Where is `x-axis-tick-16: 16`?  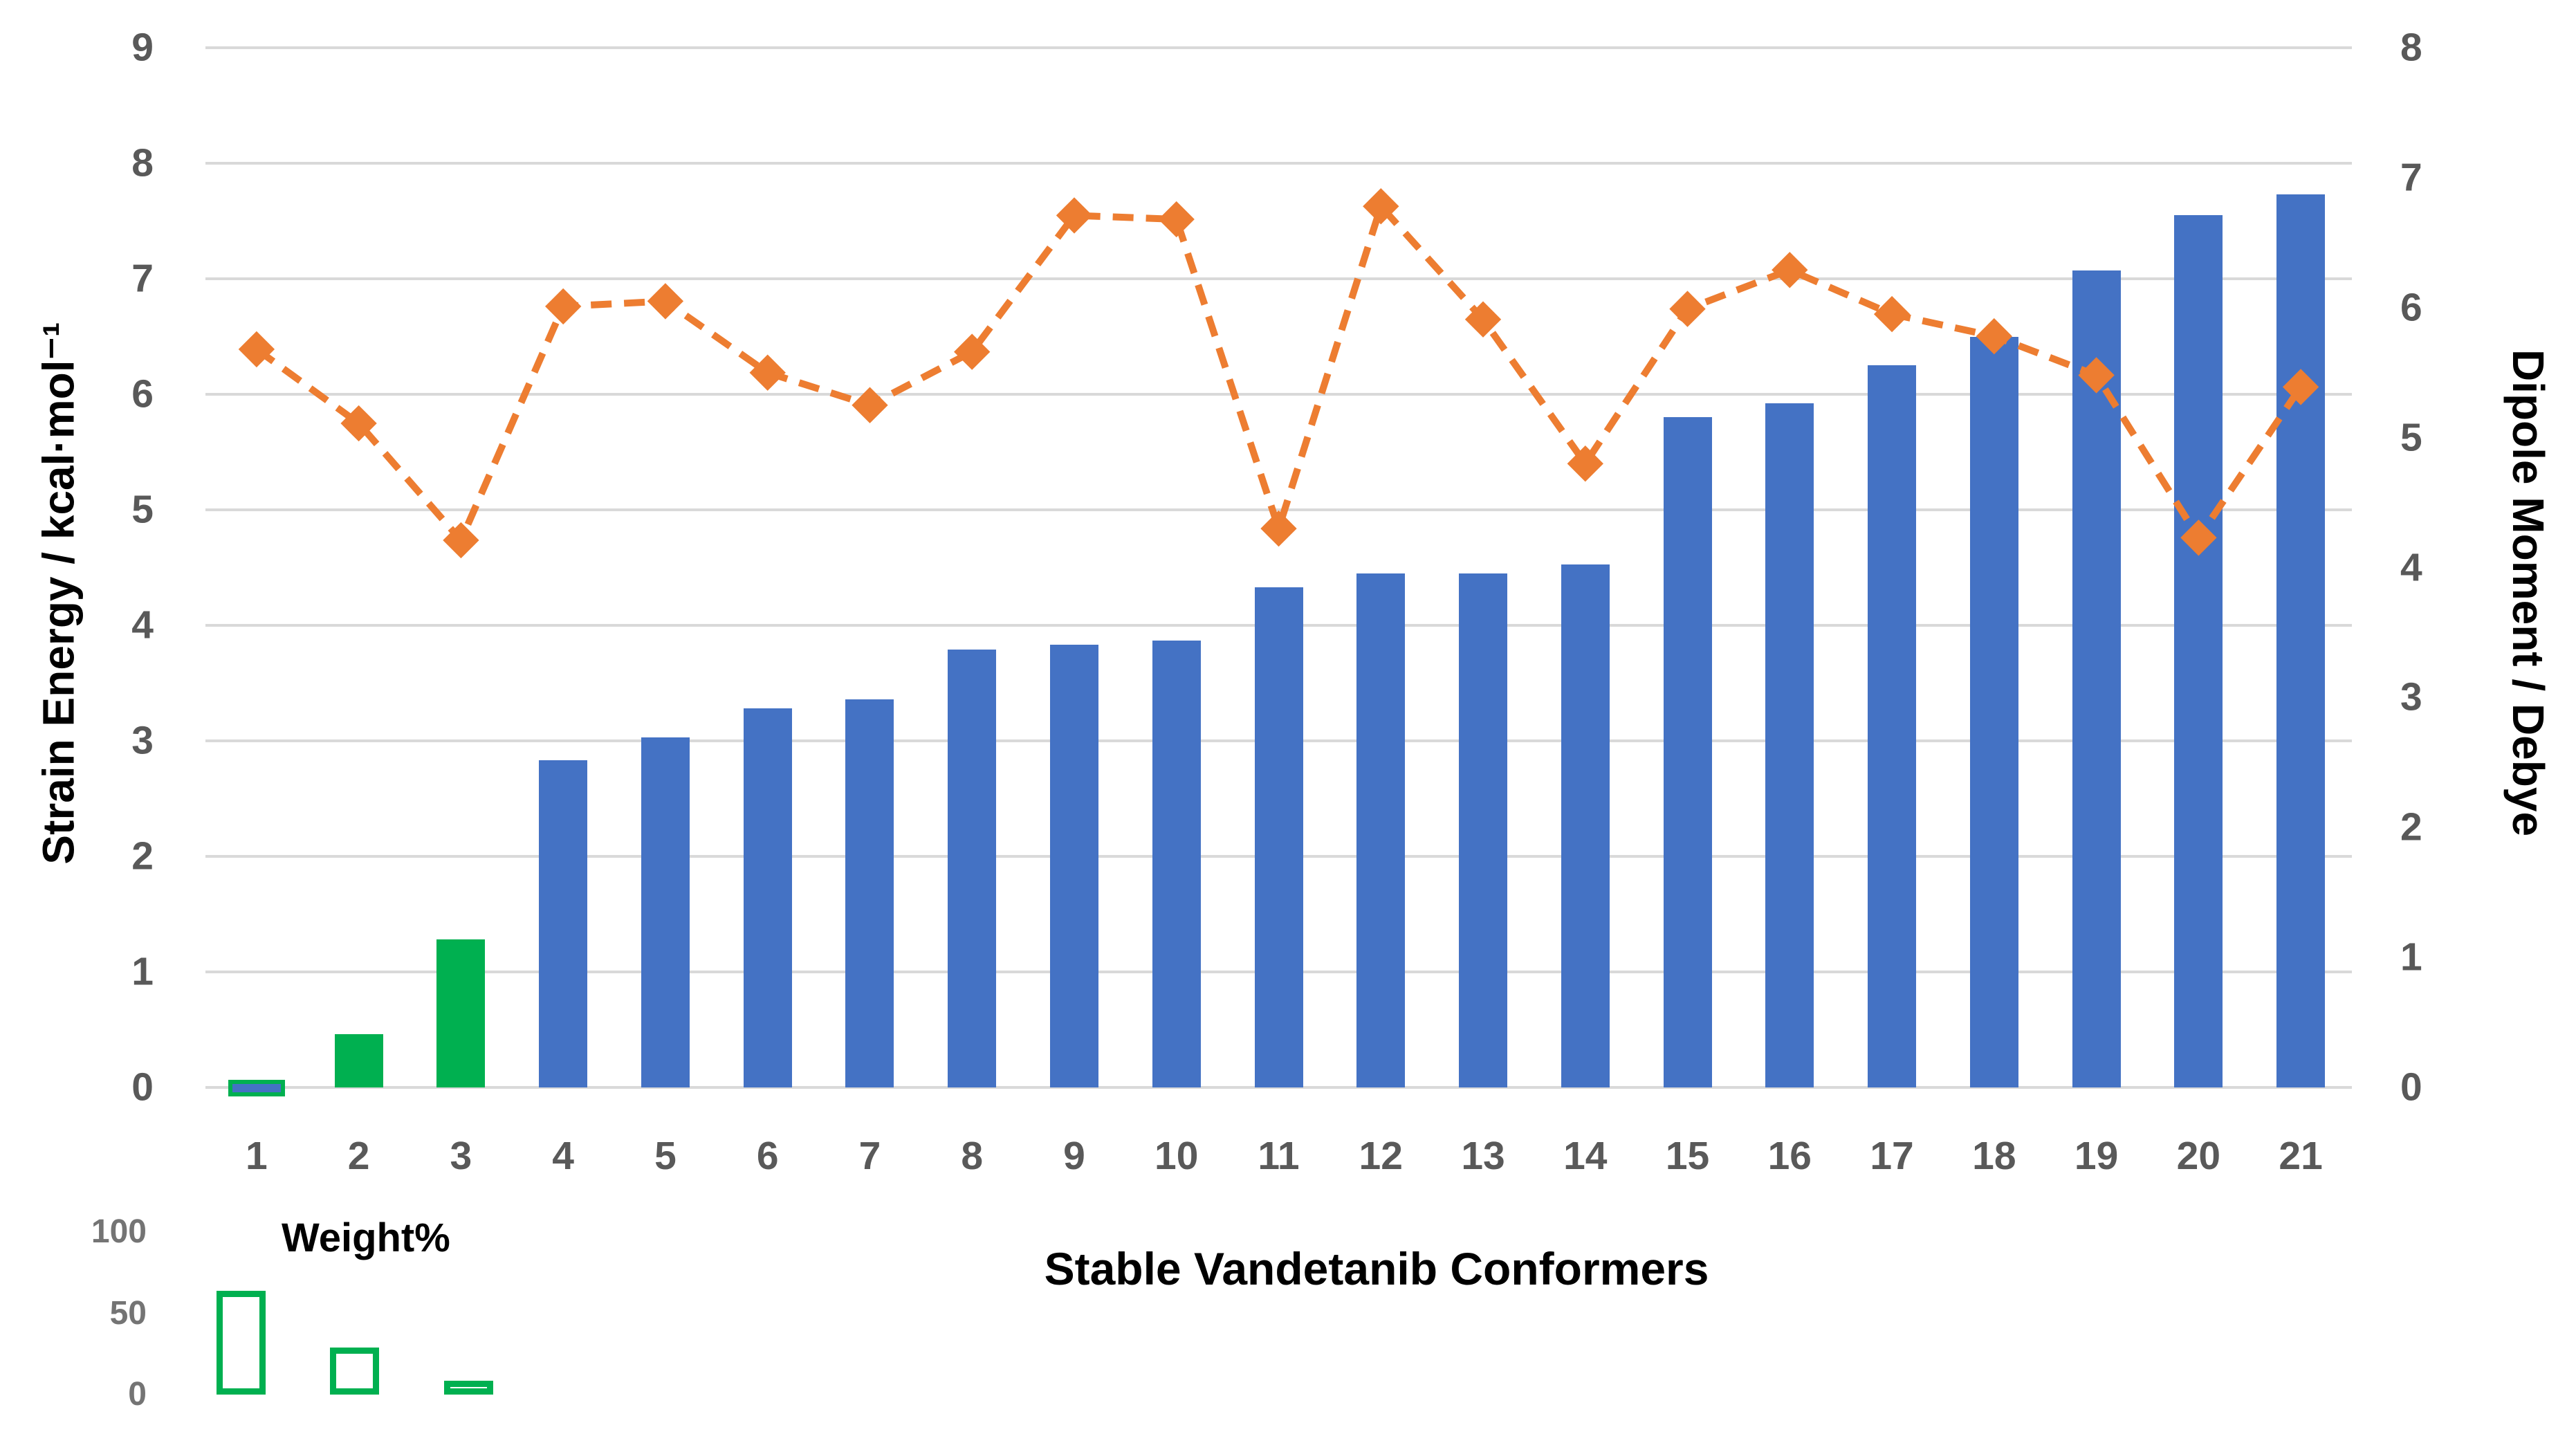
x-axis-tick-16: 16 is located at coordinates (1789, 1156).